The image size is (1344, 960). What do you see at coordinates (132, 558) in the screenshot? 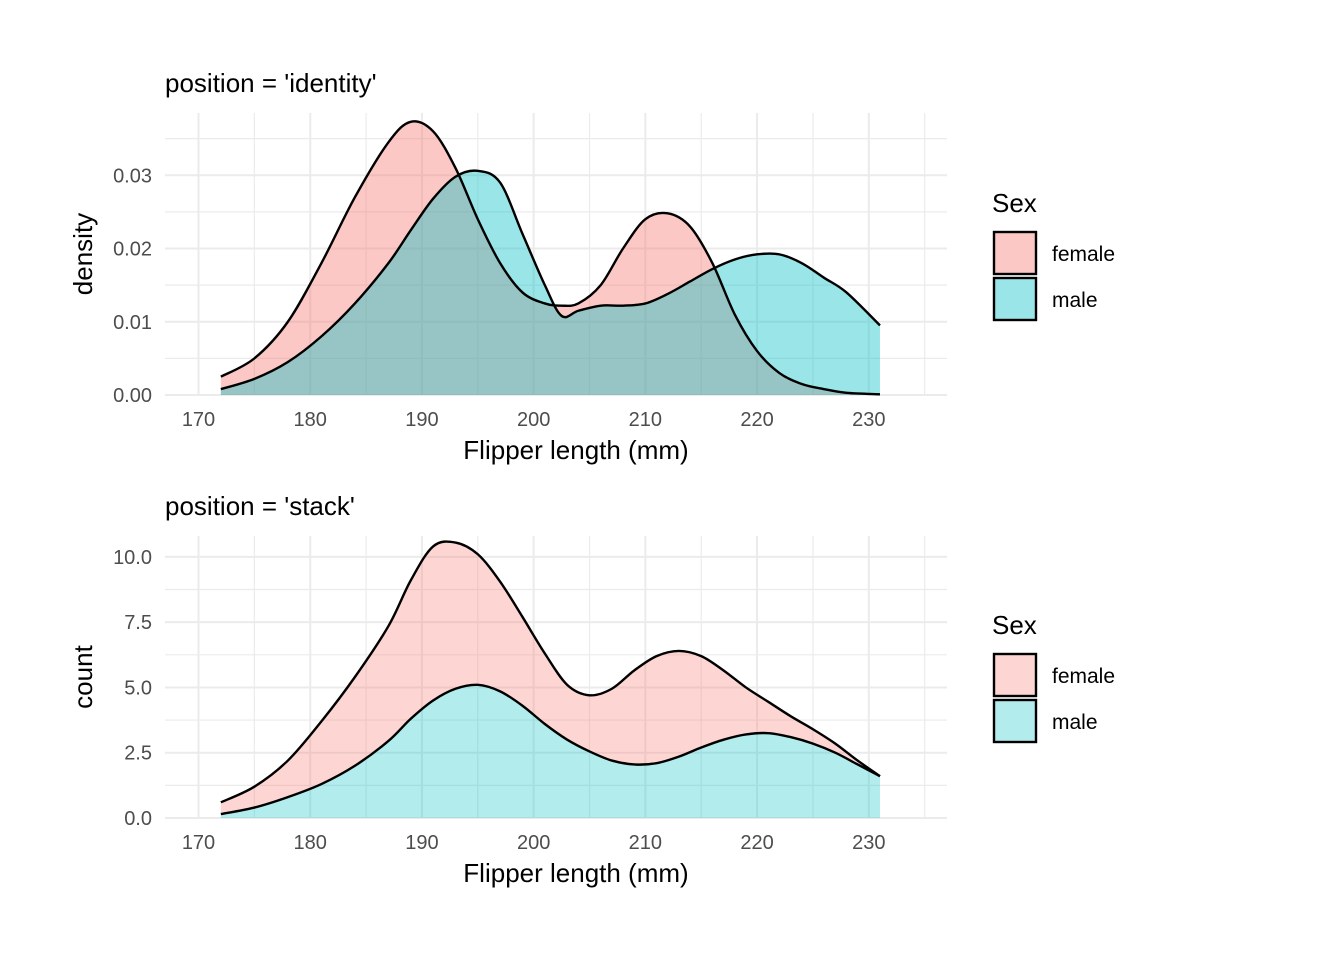
I see `y-tick-label: 10.0` at bounding box center [132, 558].